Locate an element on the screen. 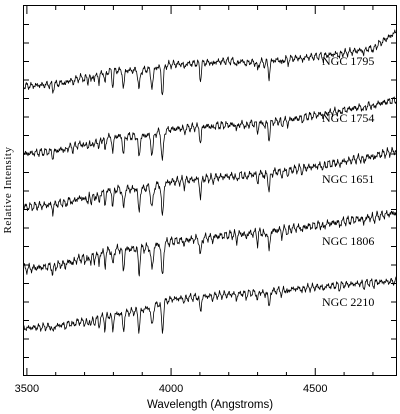 This screenshot has height=414, width=400. series-label: NGC 1806 is located at coordinates (348, 241).